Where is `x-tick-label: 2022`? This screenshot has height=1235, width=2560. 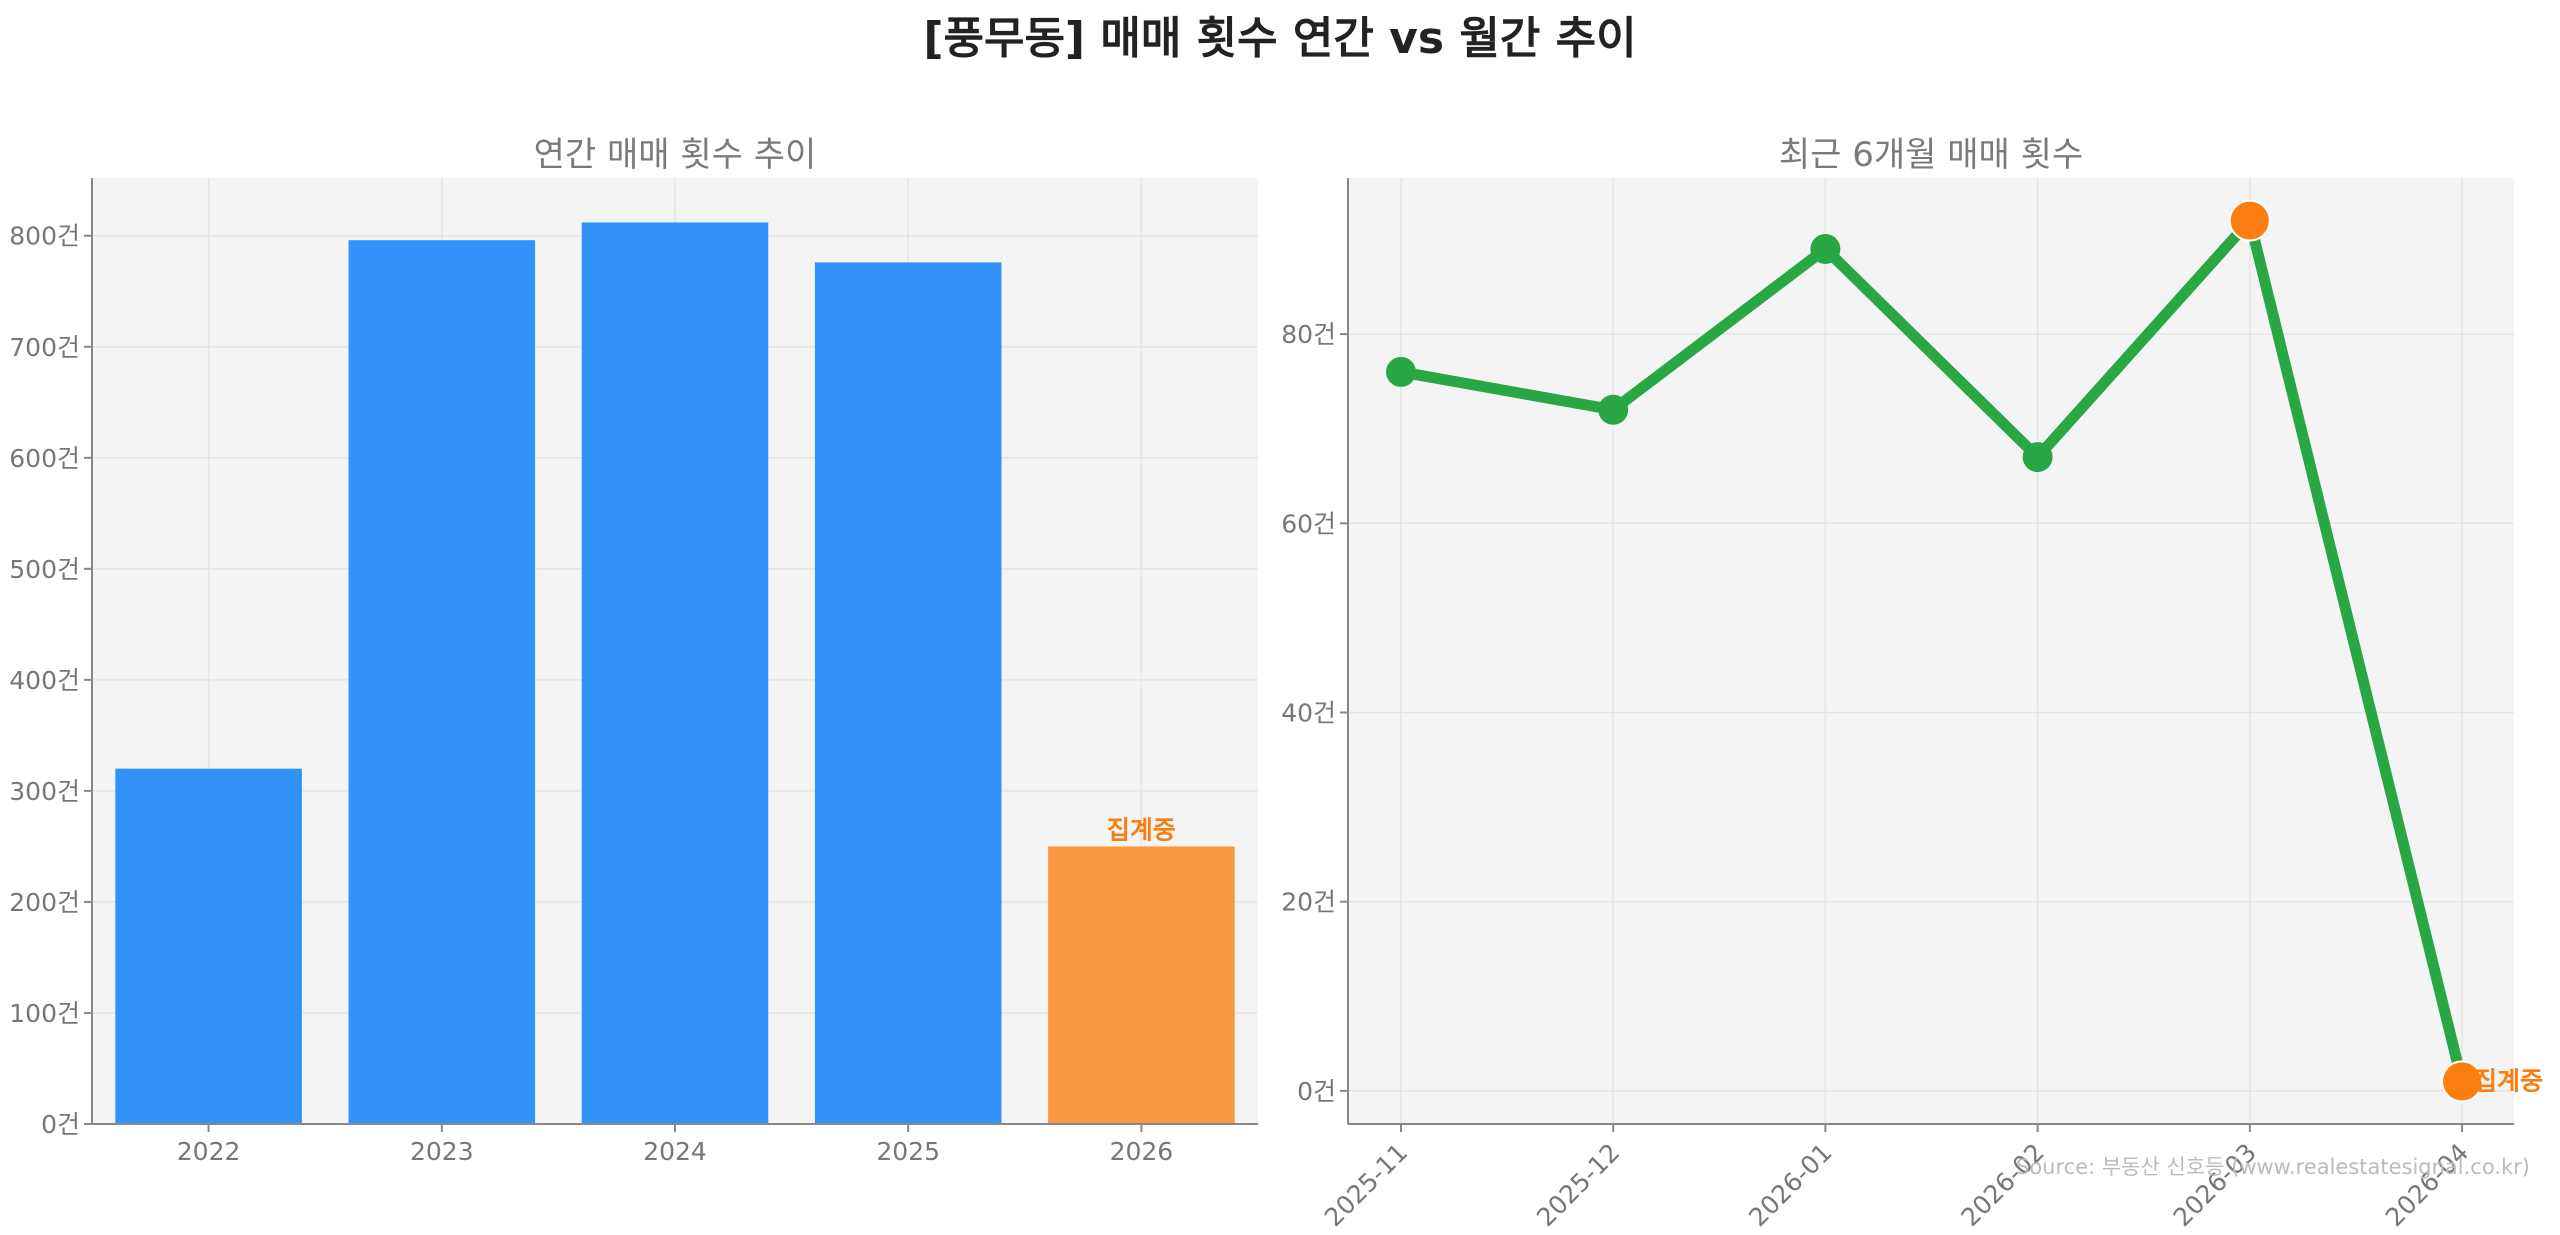 x-tick-label: 2022 is located at coordinates (209, 1151).